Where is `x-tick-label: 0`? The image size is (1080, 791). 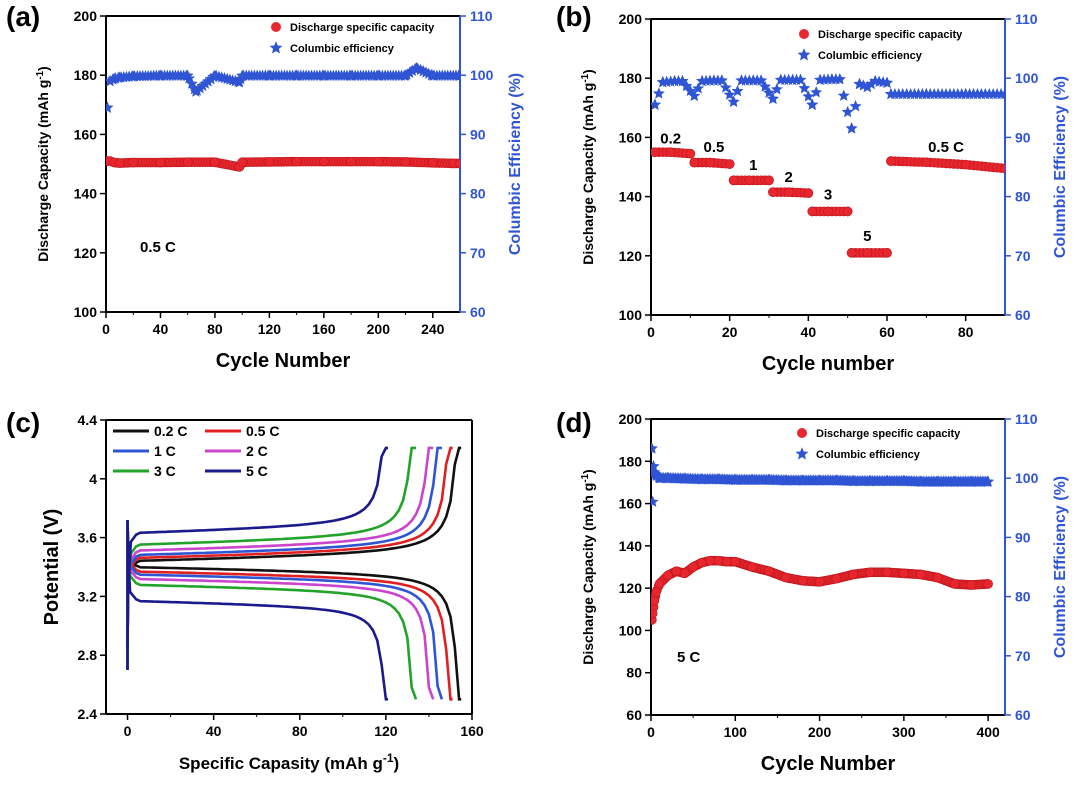 x-tick-label: 0 is located at coordinates (651, 332).